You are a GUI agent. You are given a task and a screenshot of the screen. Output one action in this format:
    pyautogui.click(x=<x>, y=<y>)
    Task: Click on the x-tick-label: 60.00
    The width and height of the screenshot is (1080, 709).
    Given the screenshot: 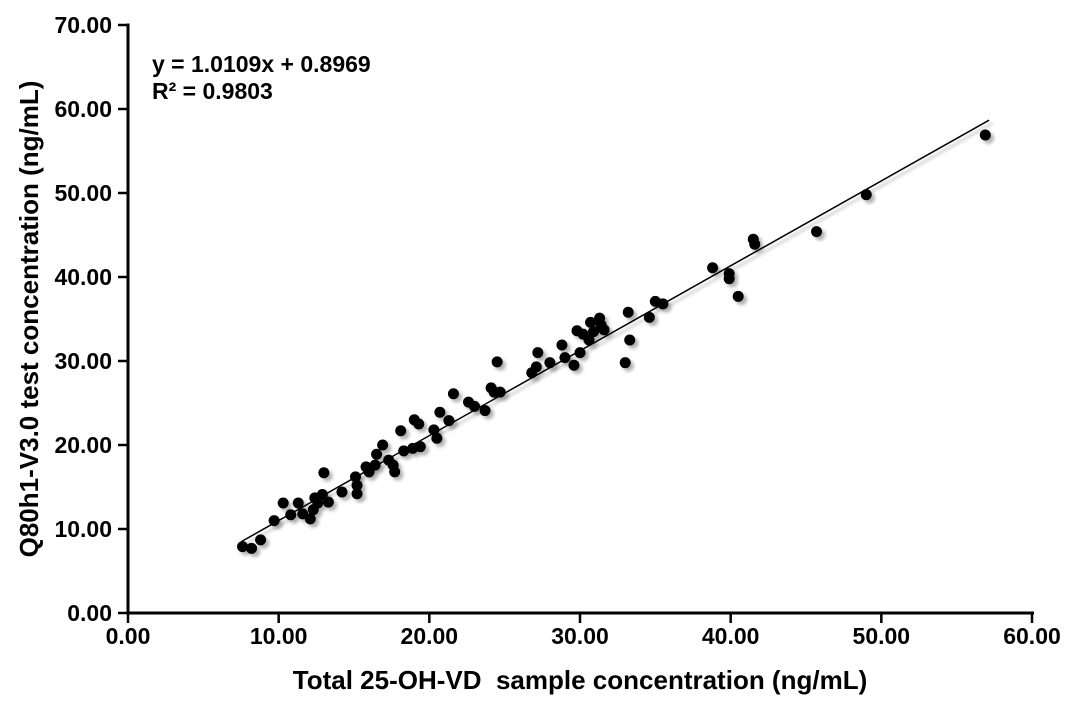 What is the action you would take?
    pyautogui.click(x=1032, y=636)
    